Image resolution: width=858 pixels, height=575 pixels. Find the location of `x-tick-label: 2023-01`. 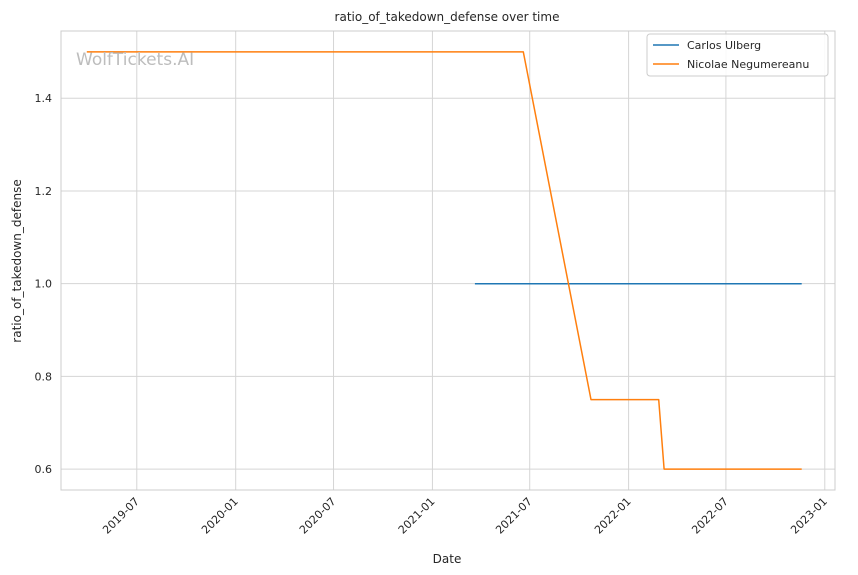

x-tick-label: 2023-01 is located at coordinates (809, 516).